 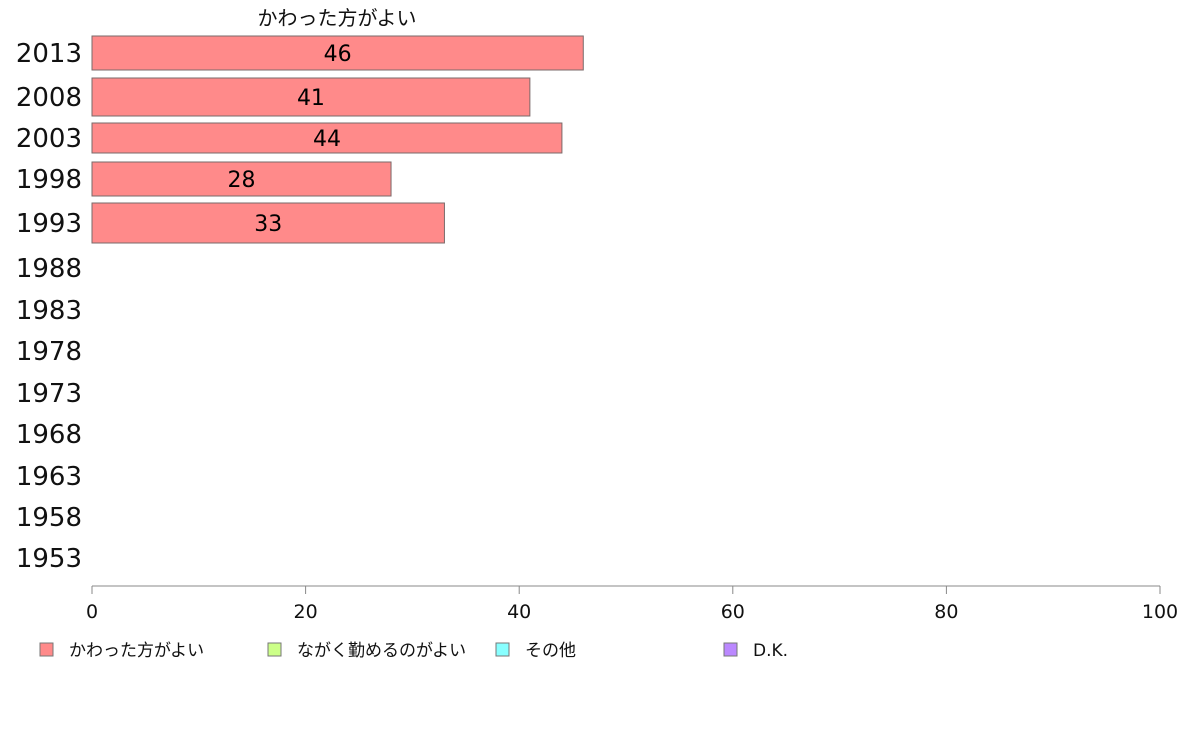 I want to click on y-tick-label: 1973, so click(x=49, y=394).